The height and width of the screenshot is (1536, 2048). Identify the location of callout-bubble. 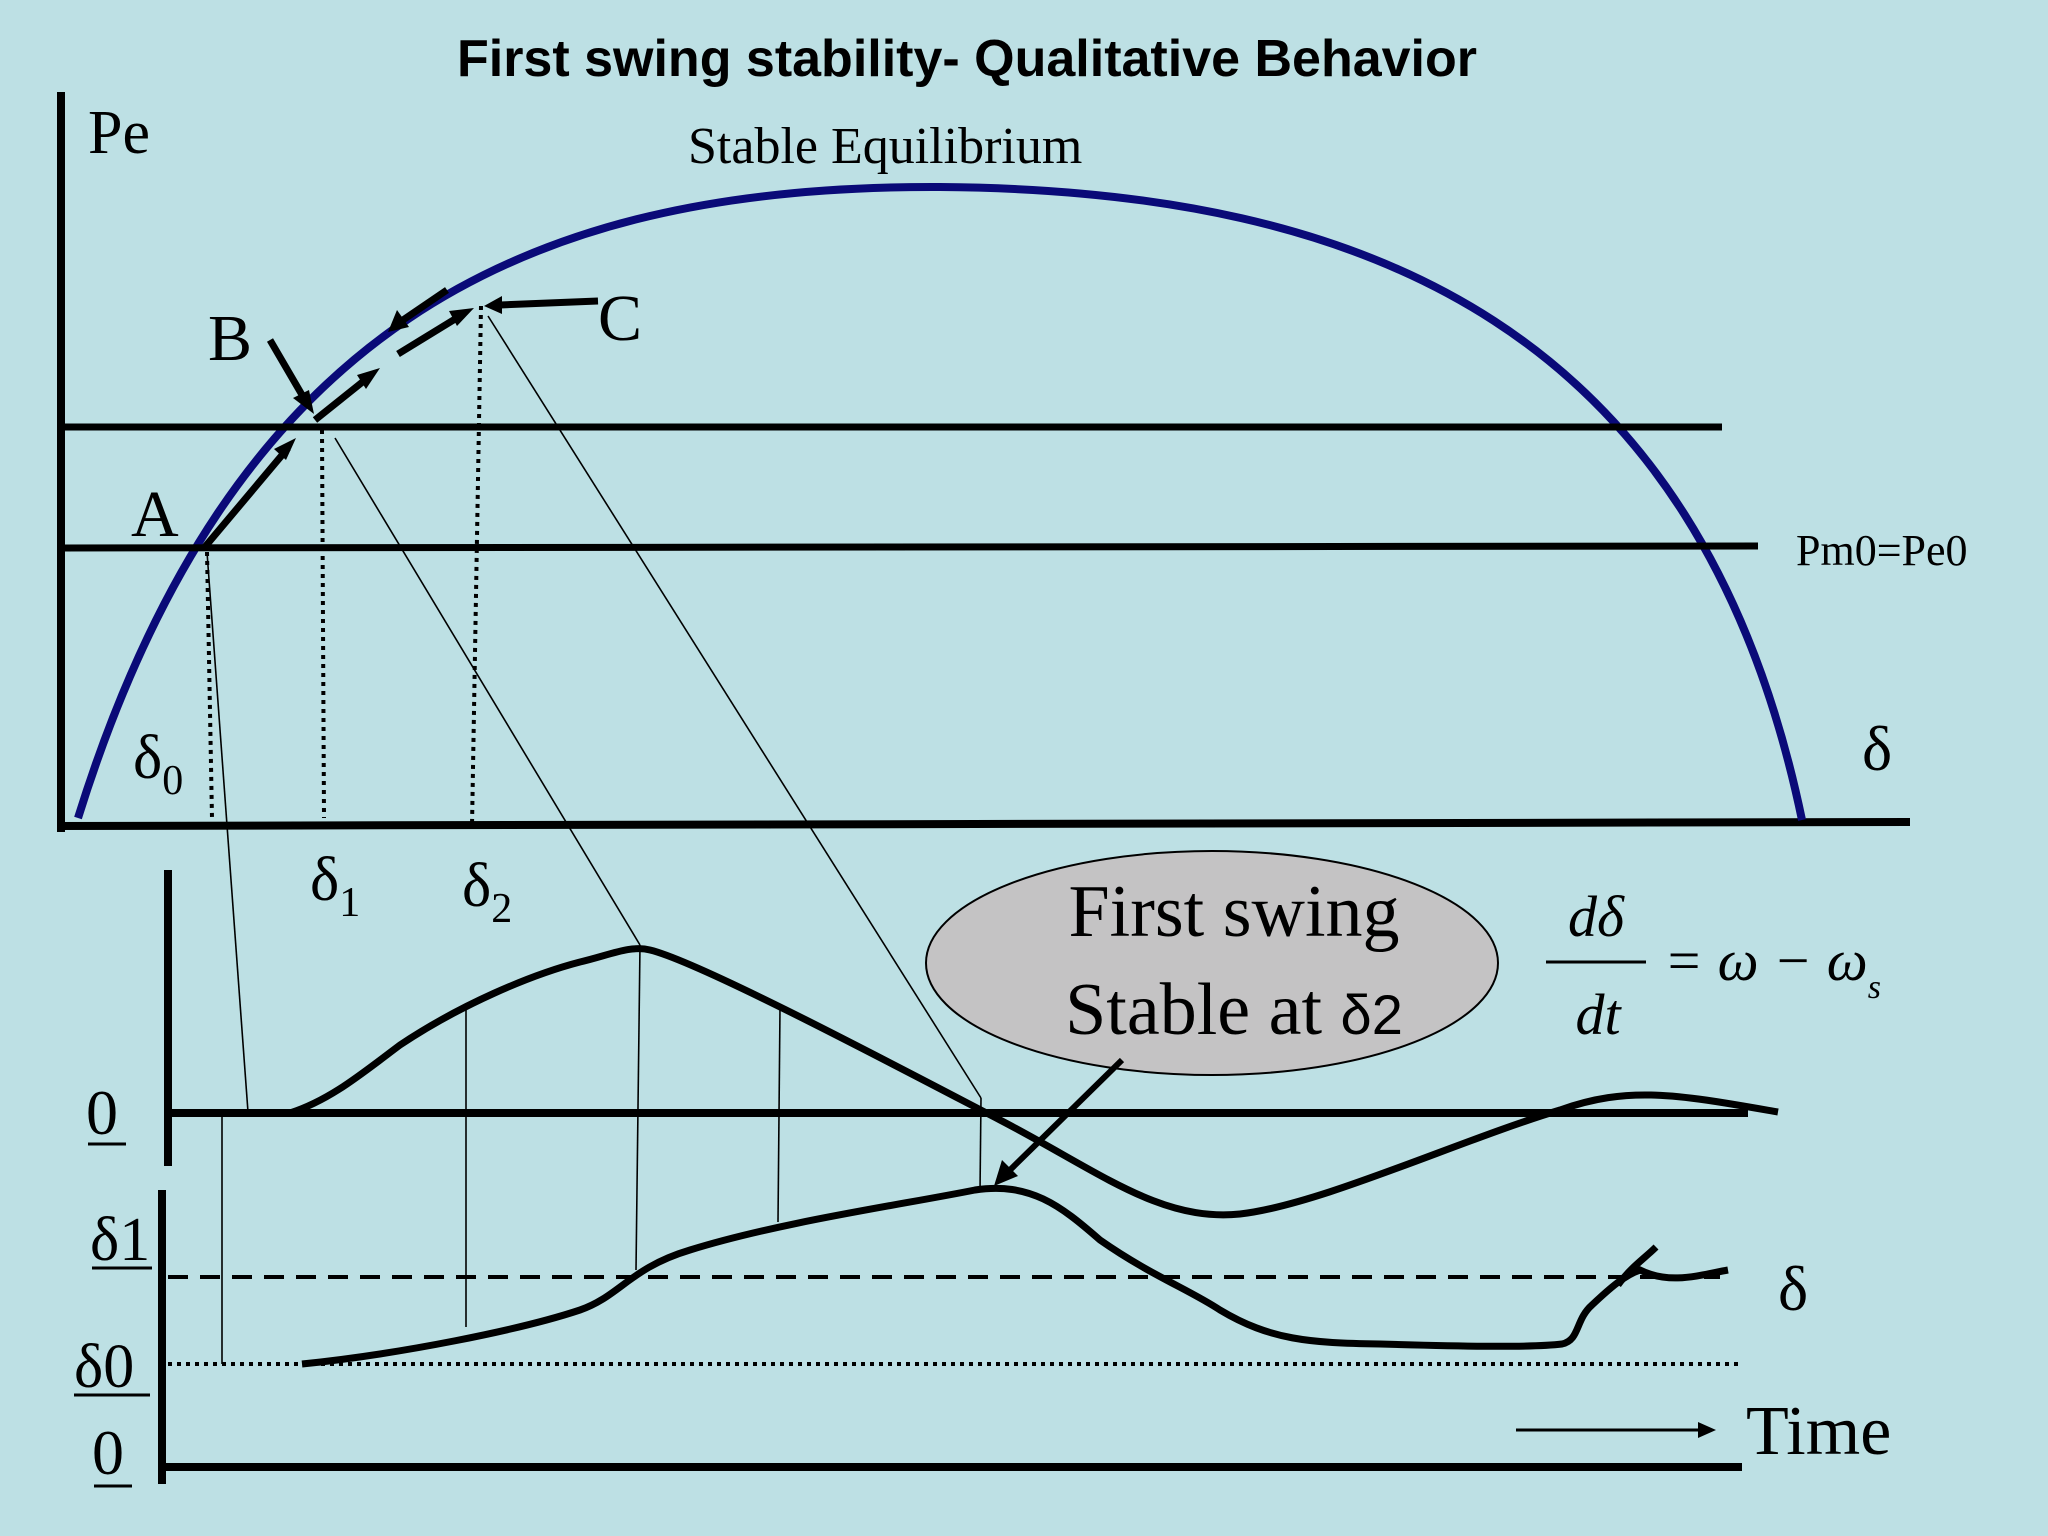
(1212, 963).